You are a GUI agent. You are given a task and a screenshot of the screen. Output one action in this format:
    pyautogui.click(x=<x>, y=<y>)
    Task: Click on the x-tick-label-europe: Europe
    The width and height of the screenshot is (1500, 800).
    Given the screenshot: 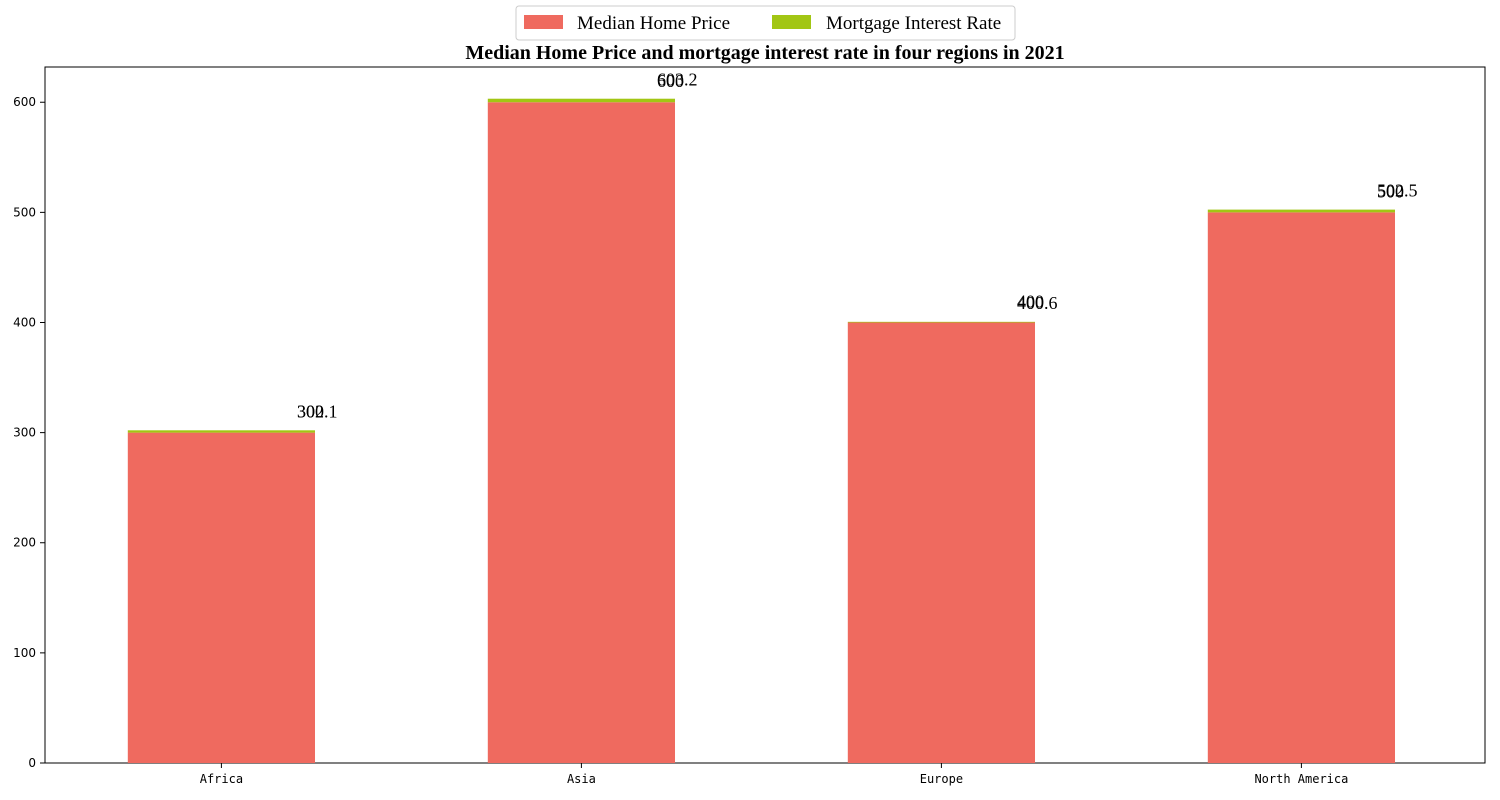 What is the action you would take?
    pyautogui.click(x=941, y=779)
    